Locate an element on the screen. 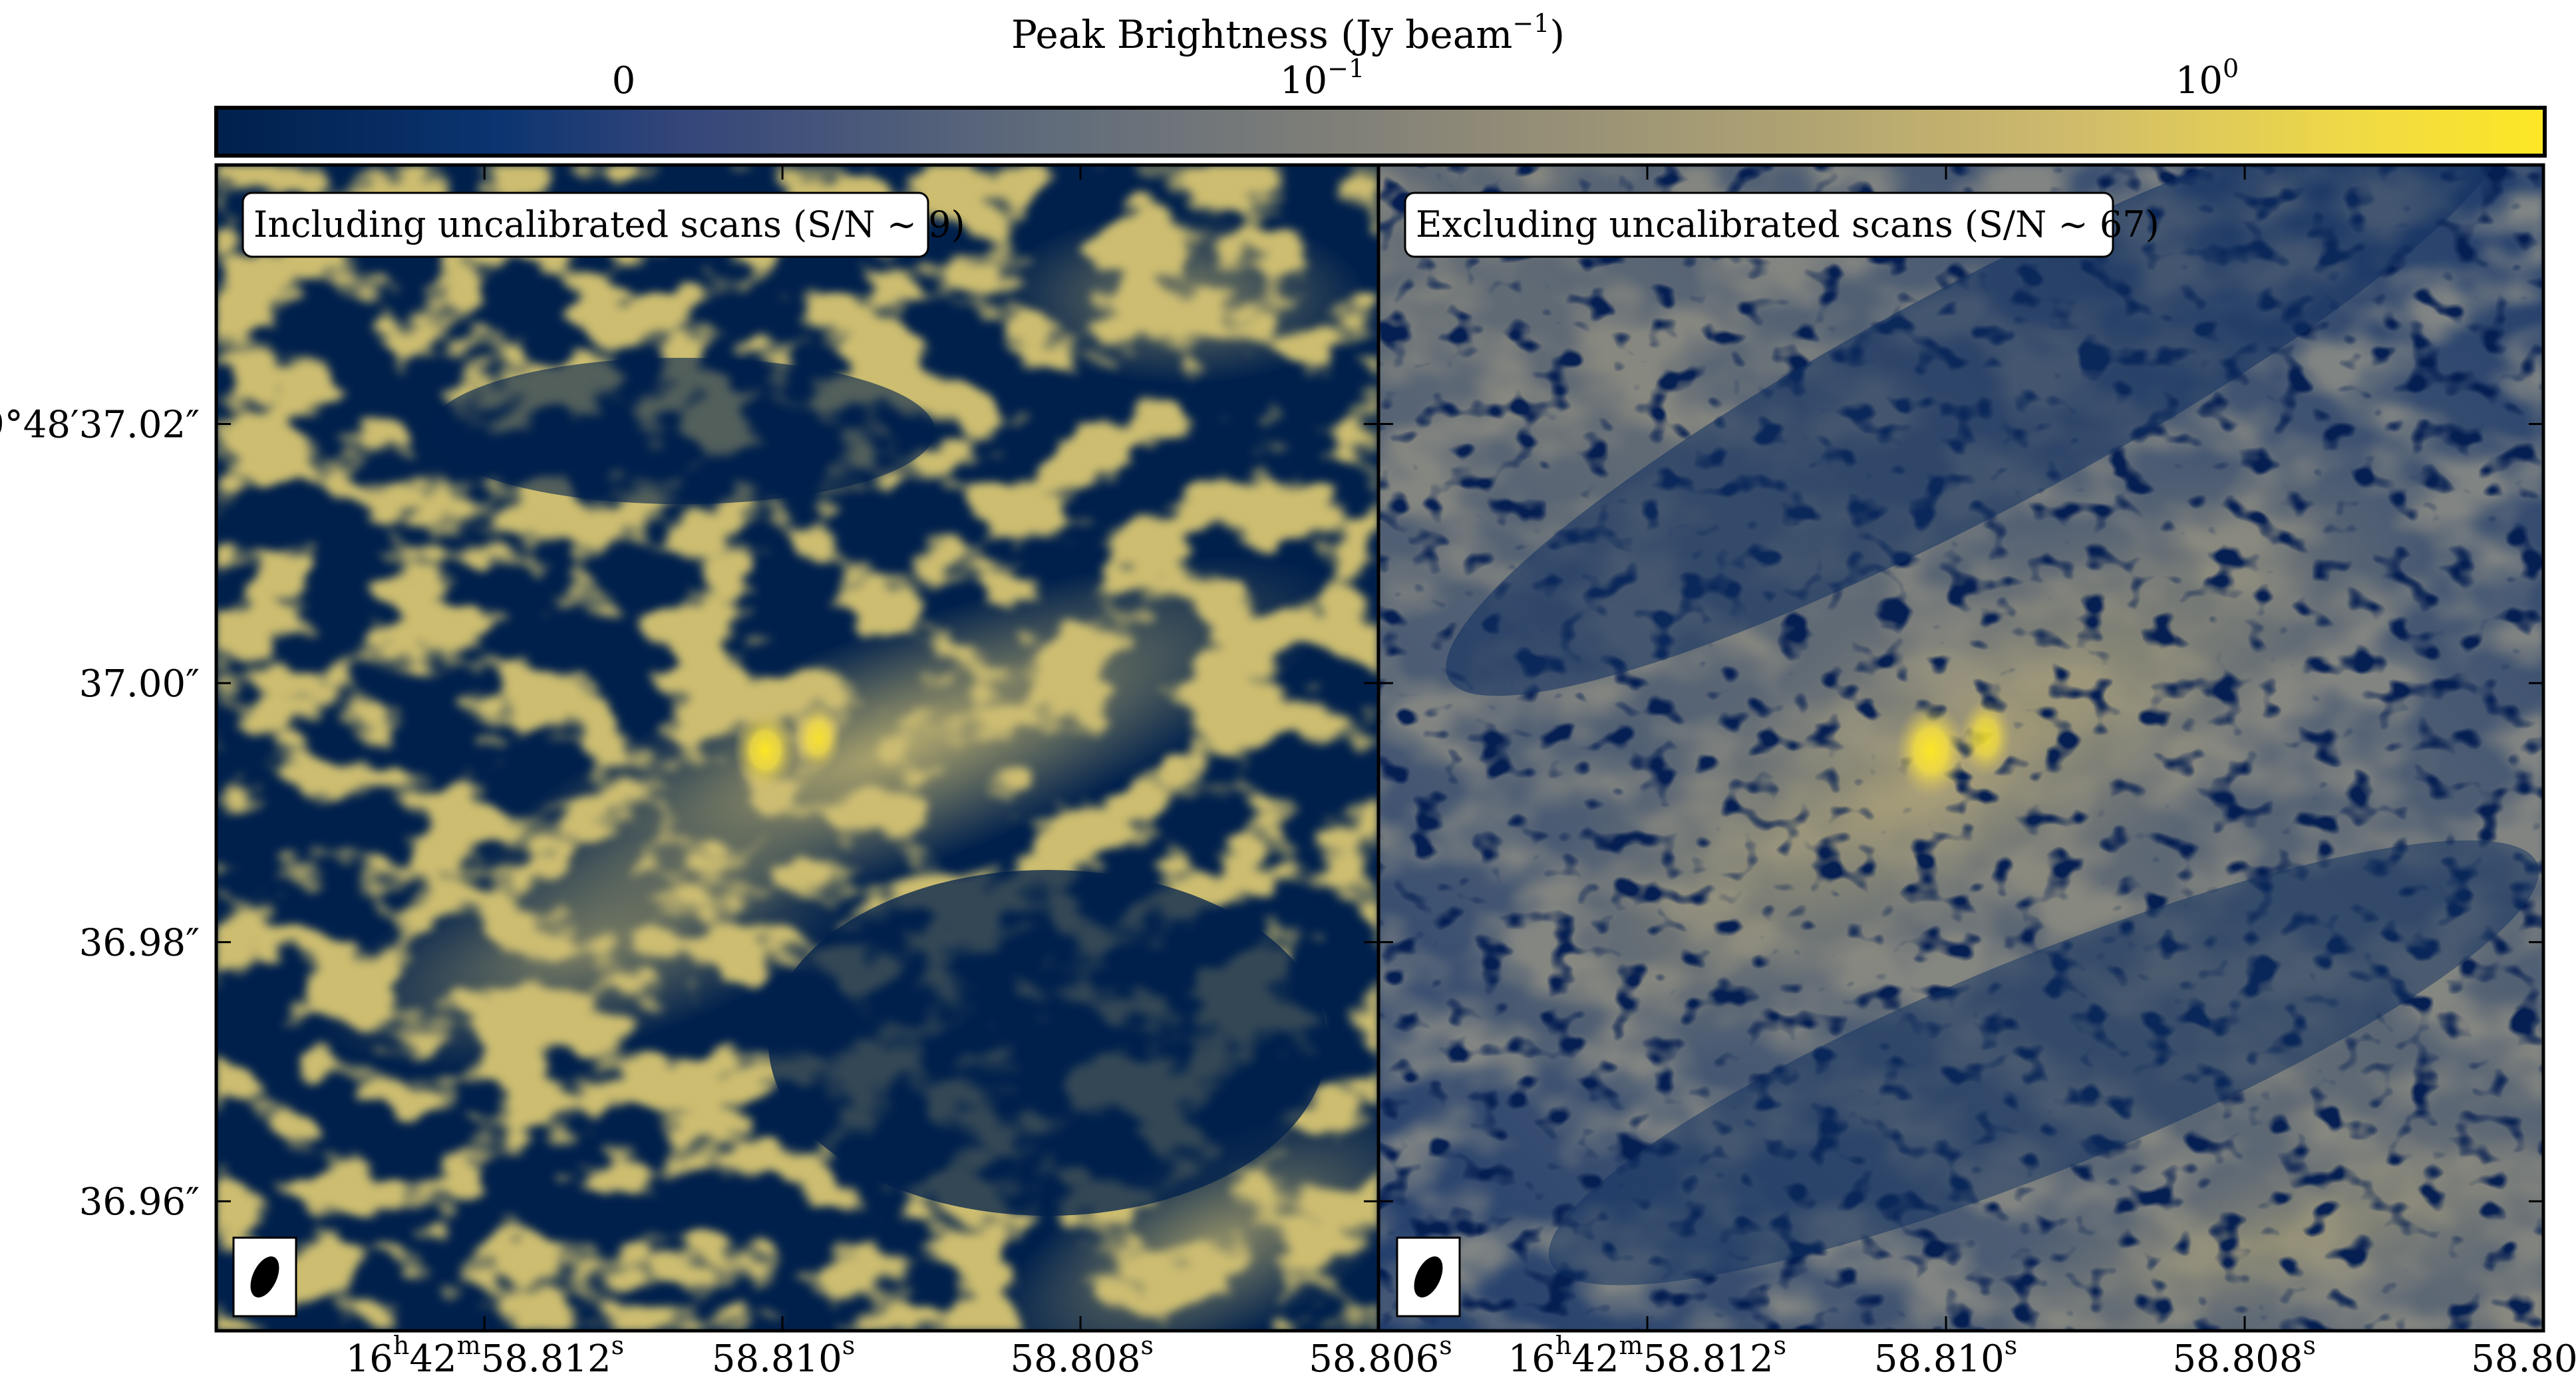 The height and width of the screenshot is (1388, 2576). source-peaks-right is located at coordinates (1953, 747).